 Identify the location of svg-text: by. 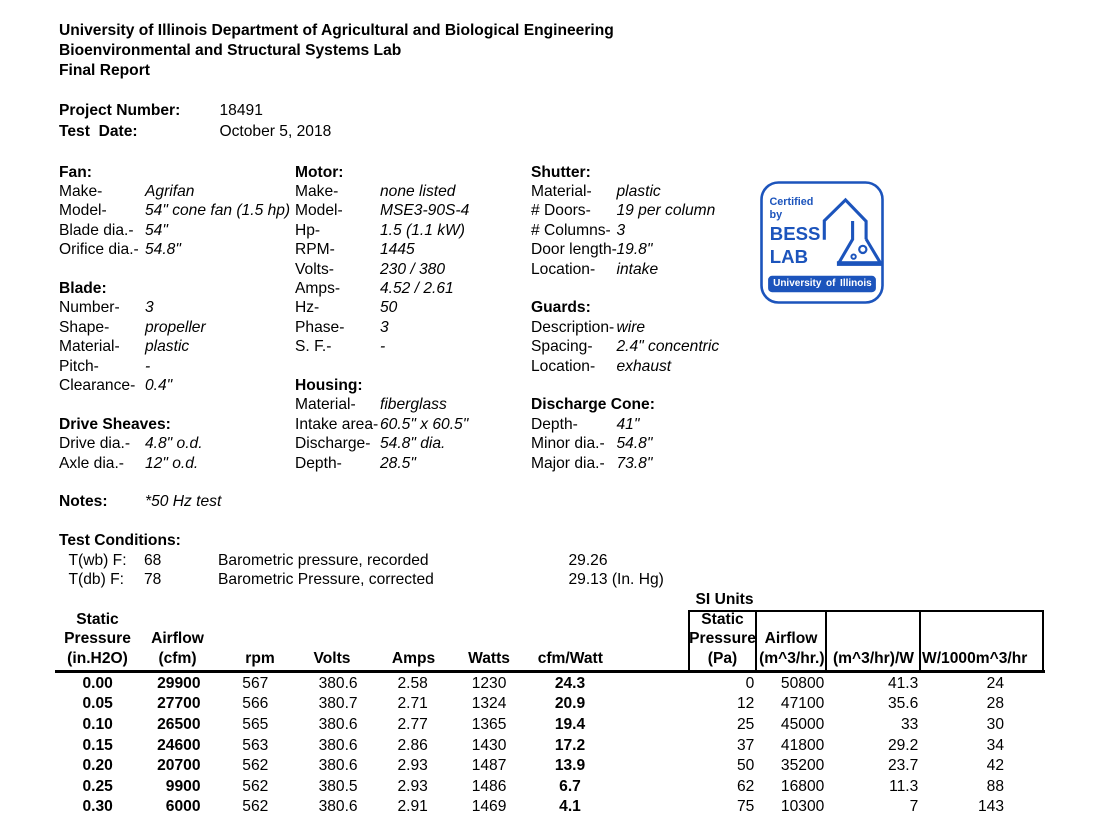
(776, 215).